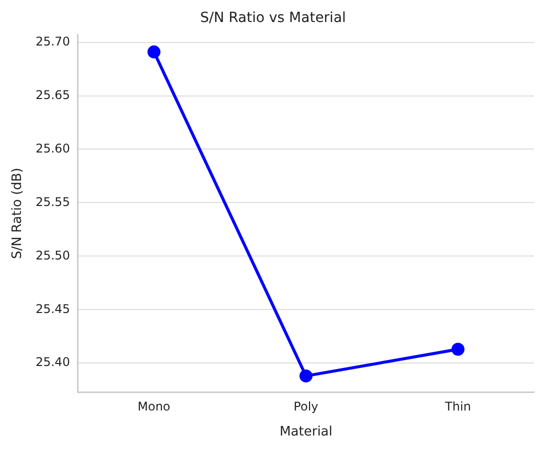 Image resolution: width=550 pixels, height=450 pixels. What do you see at coordinates (53, 255) in the screenshot?
I see `y-tick-label: 25.50` at bounding box center [53, 255].